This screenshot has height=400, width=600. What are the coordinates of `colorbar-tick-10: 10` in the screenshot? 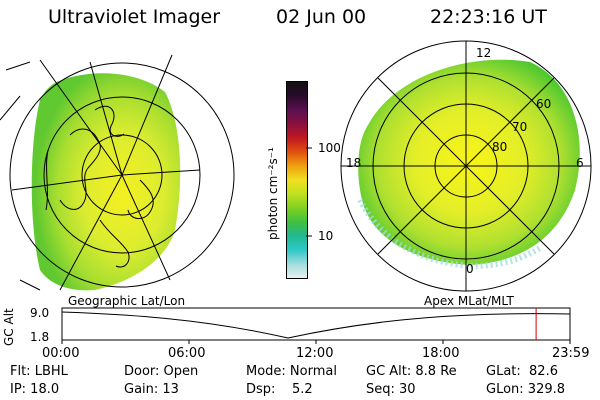 It's located at (326, 236).